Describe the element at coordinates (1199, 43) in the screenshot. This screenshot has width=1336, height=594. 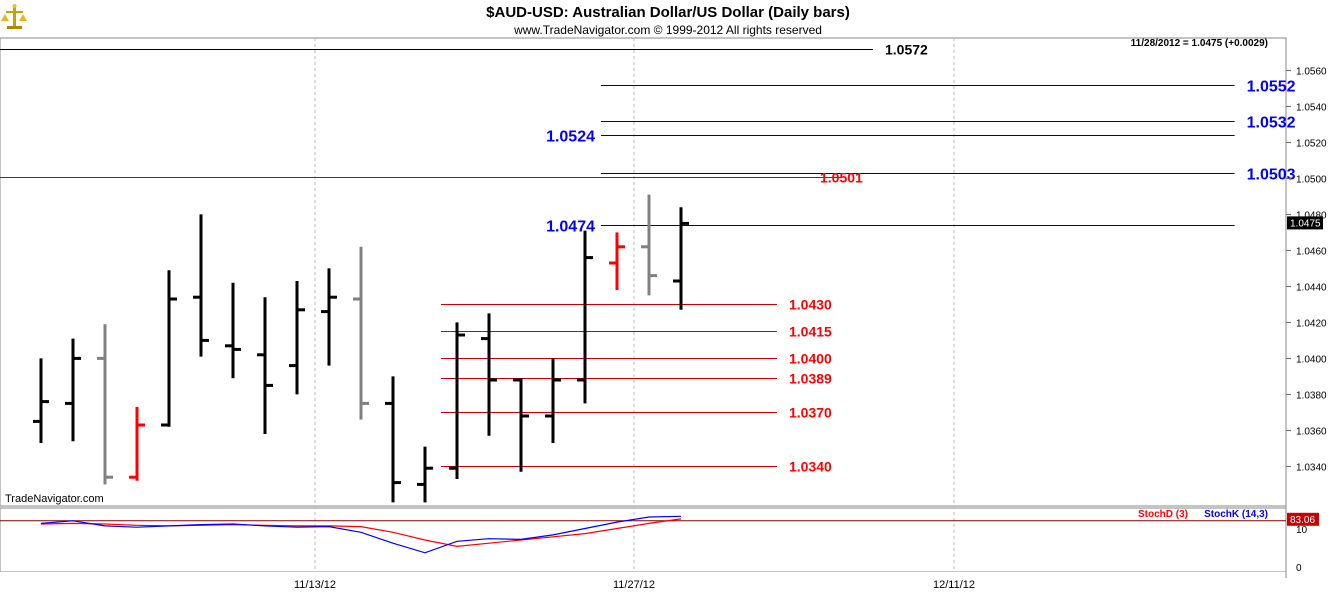
I see `last-quote-label: 11/28/2012 = 1.0475 (+0.0029)` at that location.